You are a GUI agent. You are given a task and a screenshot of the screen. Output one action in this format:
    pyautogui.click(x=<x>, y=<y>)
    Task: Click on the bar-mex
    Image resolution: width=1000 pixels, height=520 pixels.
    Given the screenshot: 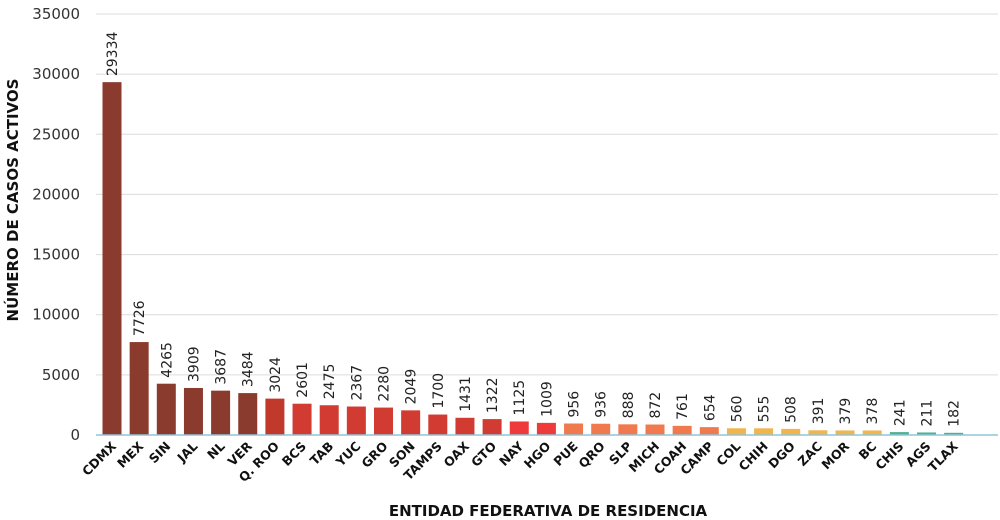 What is the action you would take?
    pyautogui.click(x=139, y=388)
    